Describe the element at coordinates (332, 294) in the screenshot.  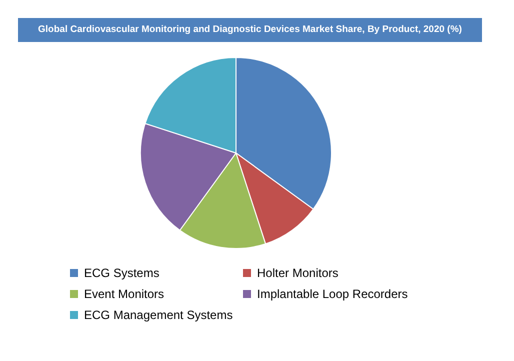
I see `legend-label: Implantable Loop Recorders` at that location.